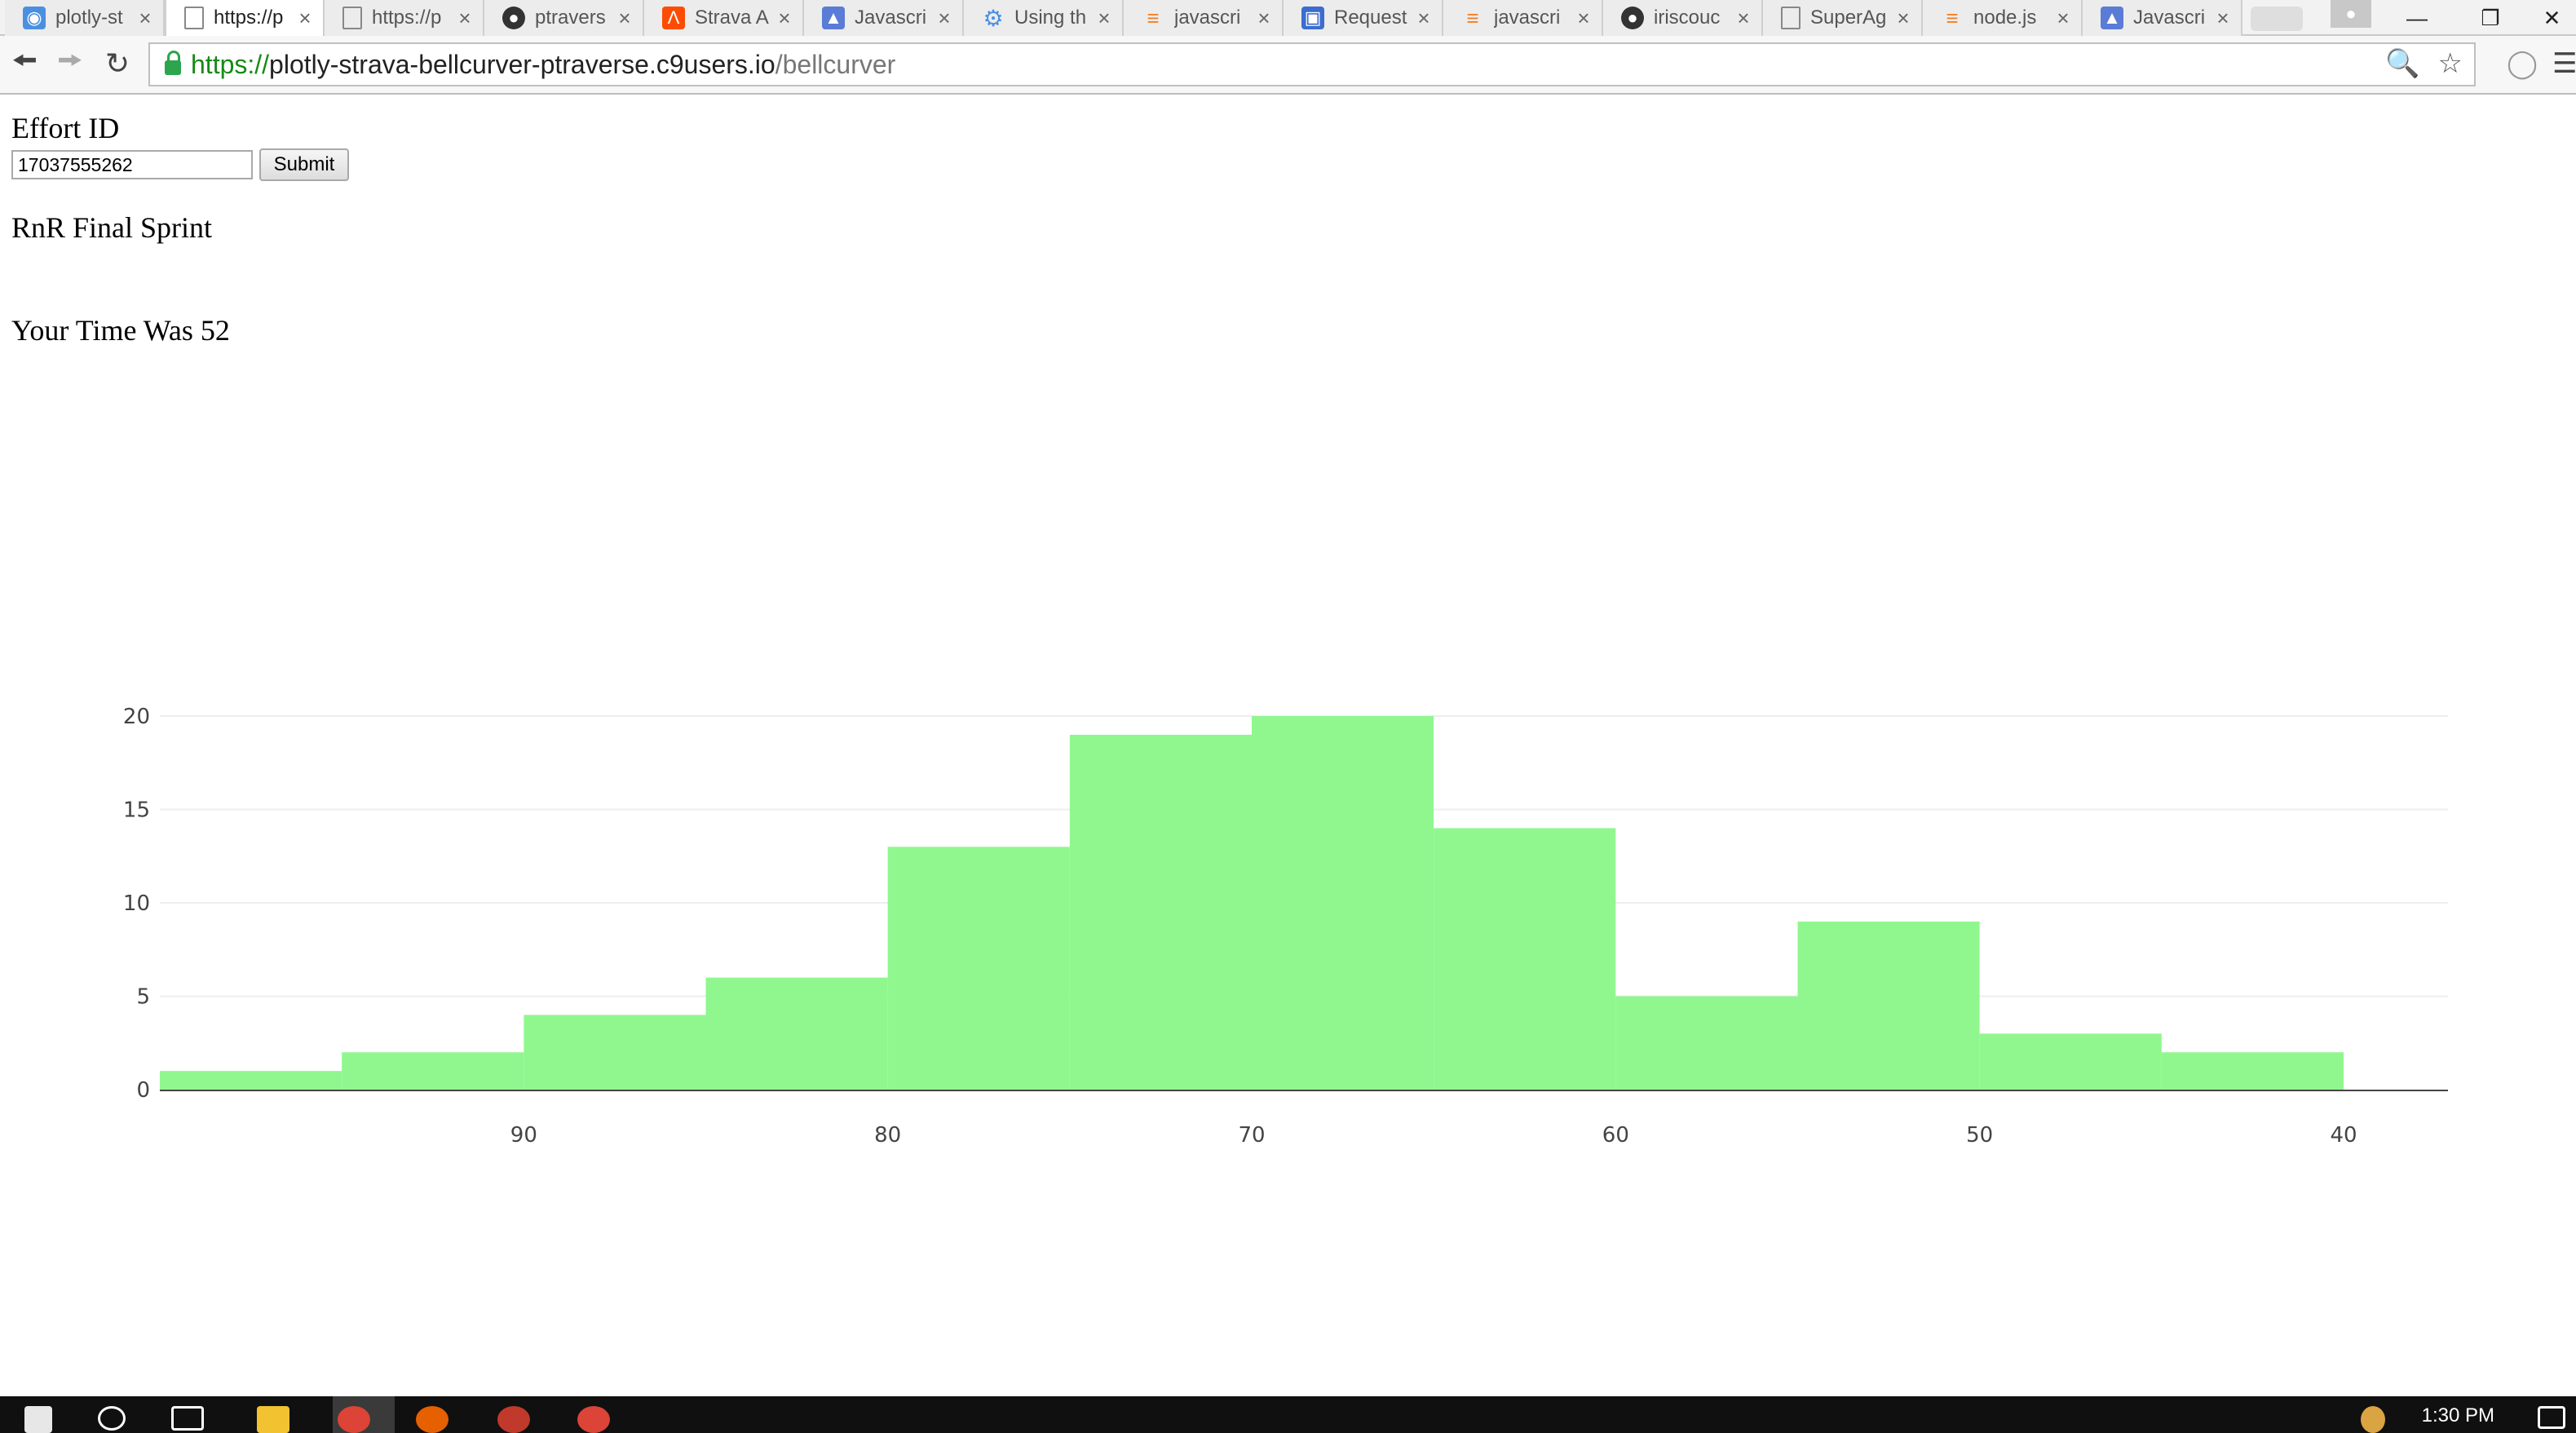 The image size is (2576, 1433). Describe the element at coordinates (2003, 18) in the screenshot. I see `browser-tab: ≡ node.js ×` at that location.